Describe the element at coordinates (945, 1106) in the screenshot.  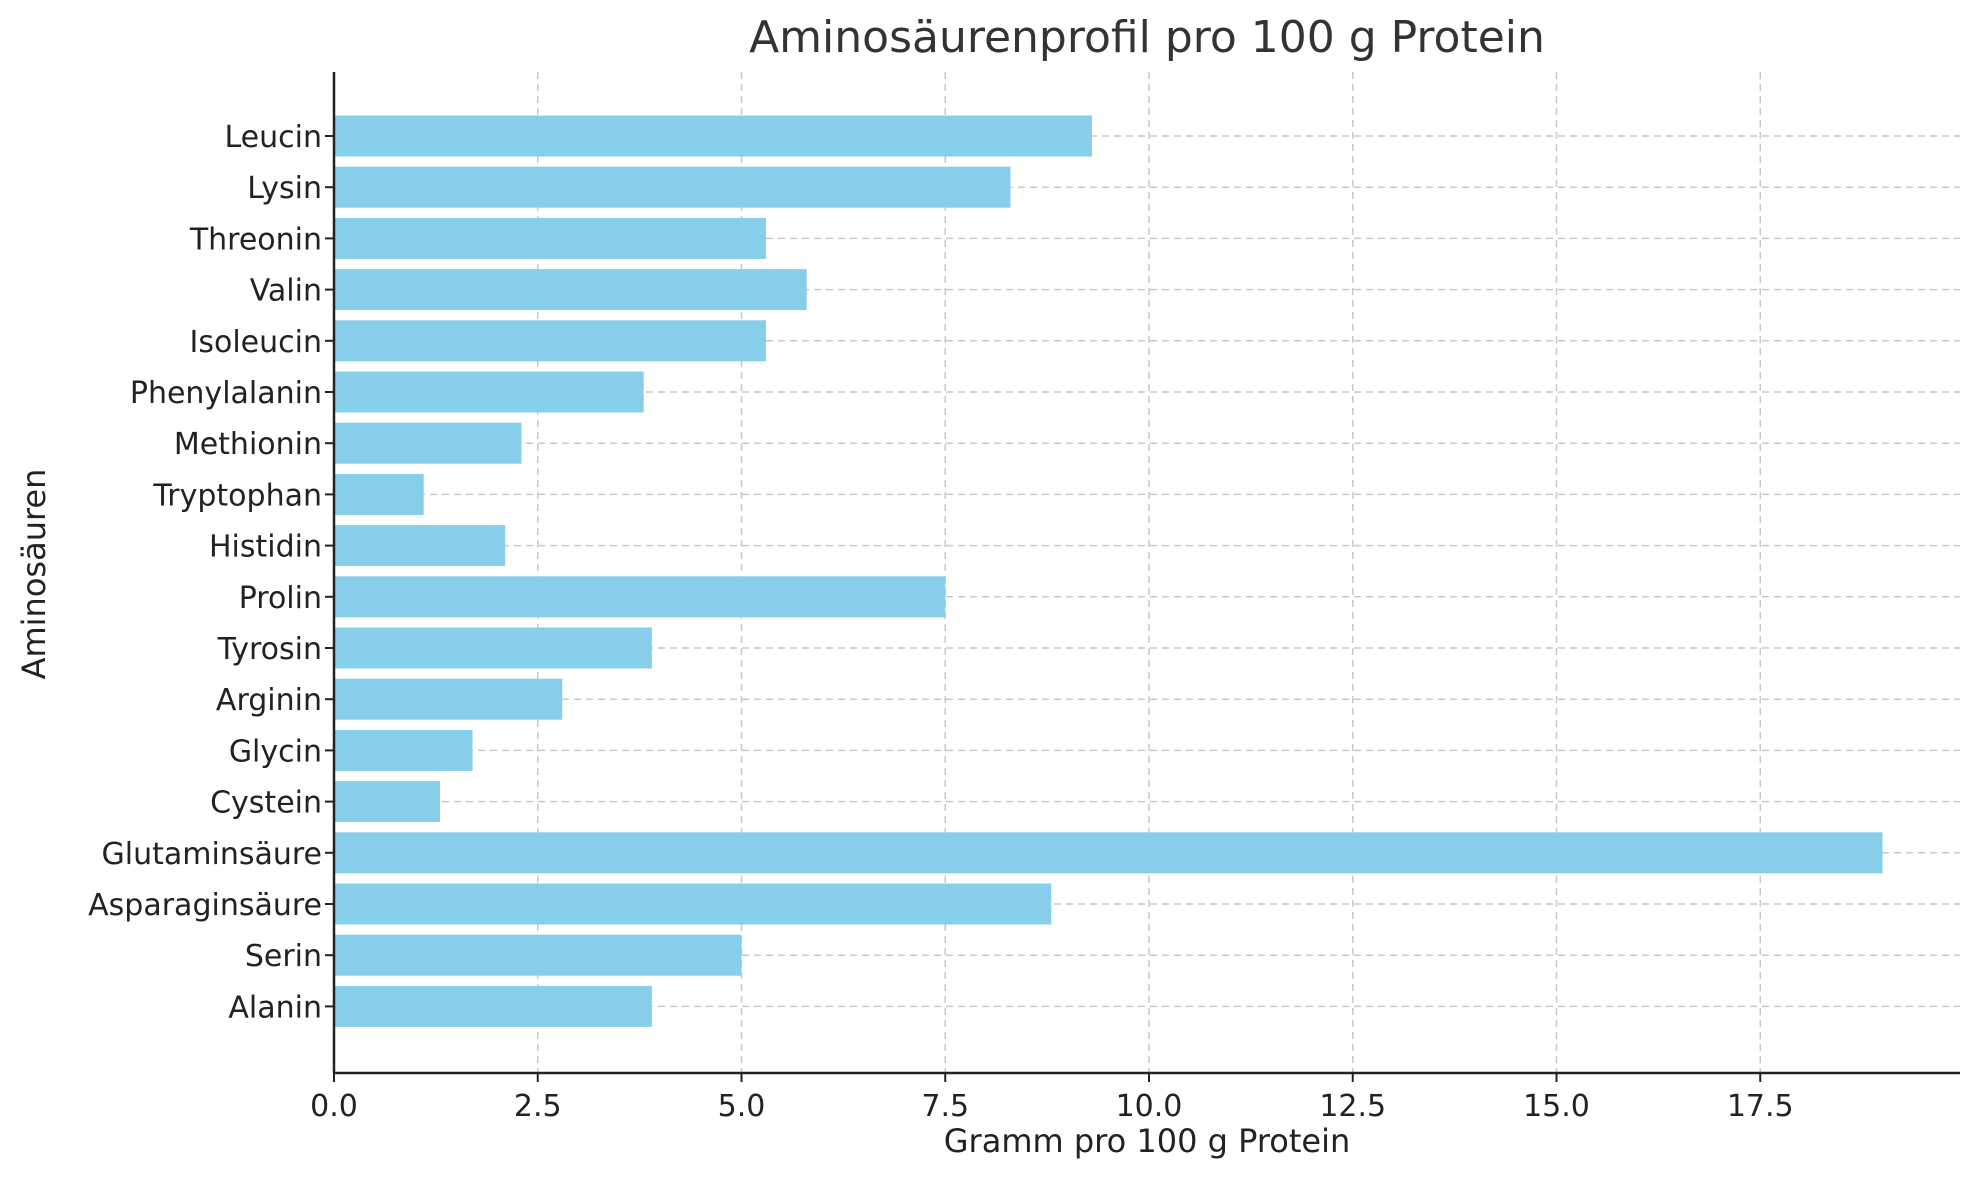
I see `x-tick-label: 7.5` at that location.